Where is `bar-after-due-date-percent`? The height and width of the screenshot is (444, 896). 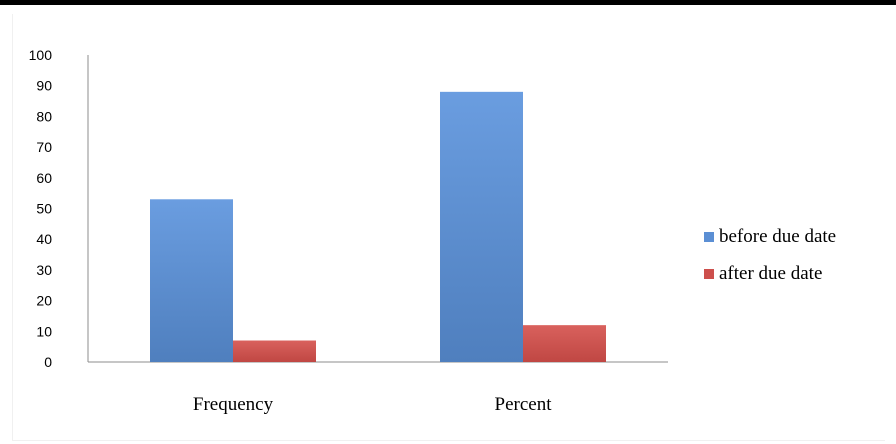
bar-after-due-date-percent is located at coordinates (564, 343).